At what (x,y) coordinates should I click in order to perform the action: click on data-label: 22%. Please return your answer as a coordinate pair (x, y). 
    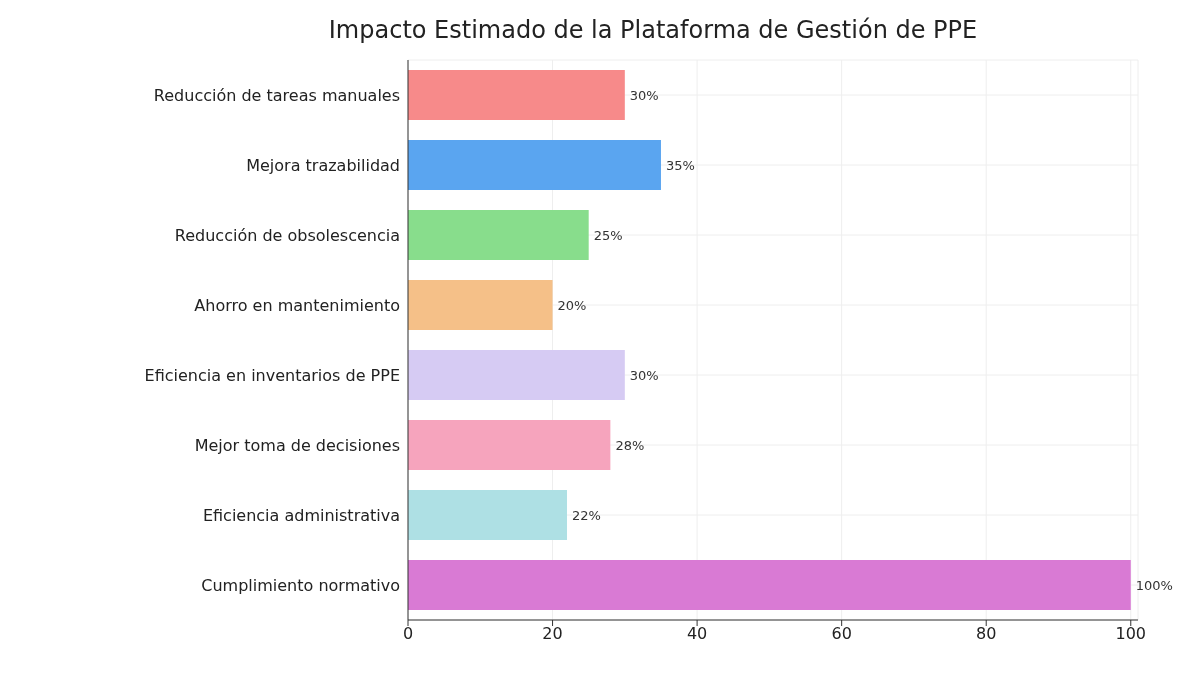
    Looking at the image, I should click on (586, 515).